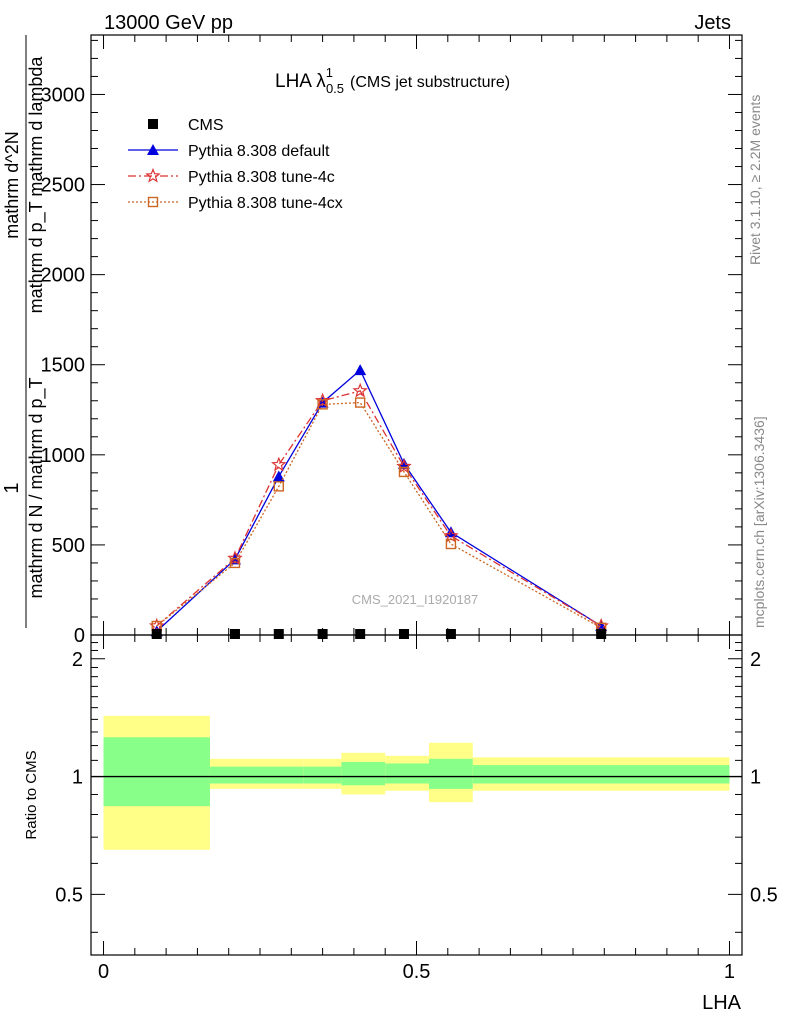 The image size is (786, 1029). I want to click on y-tick-label: 2500, so click(63, 186).